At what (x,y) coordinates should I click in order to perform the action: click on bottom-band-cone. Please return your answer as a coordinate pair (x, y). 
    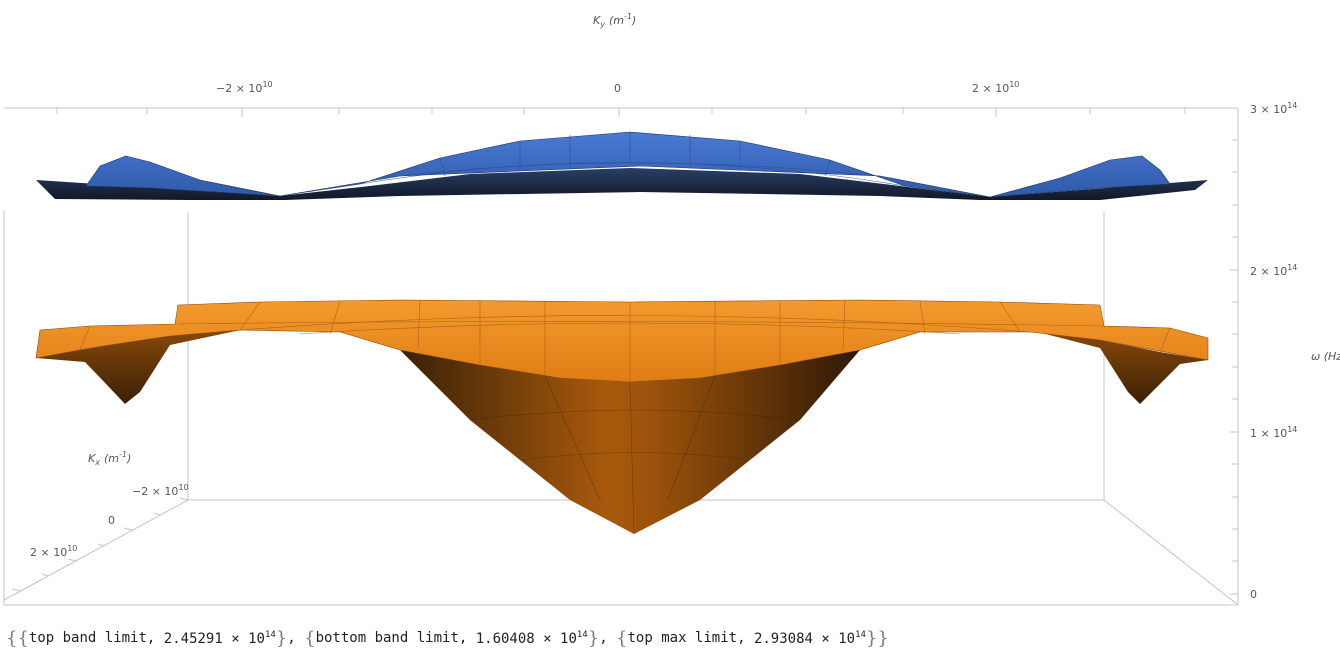
    Looking at the image, I should click on (630, 442).